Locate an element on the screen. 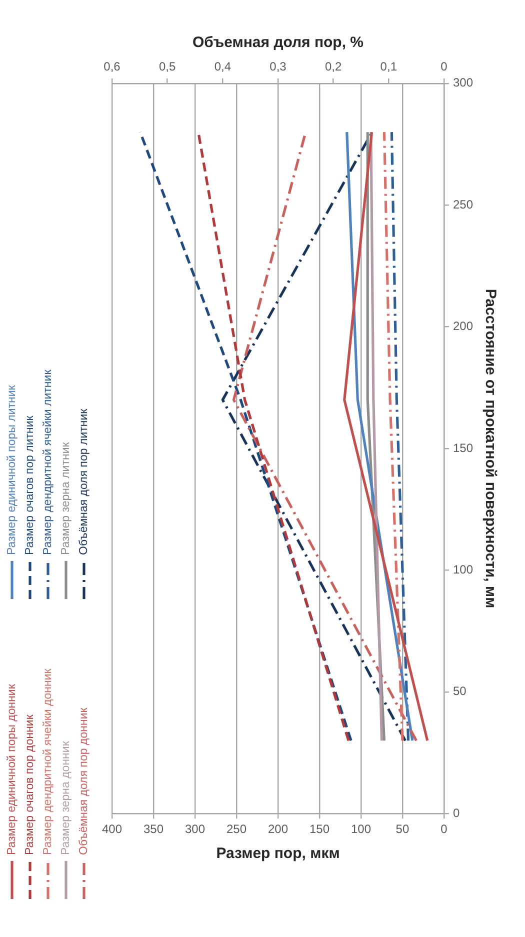  y-tick-label: 300 is located at coordinates (463, 83).